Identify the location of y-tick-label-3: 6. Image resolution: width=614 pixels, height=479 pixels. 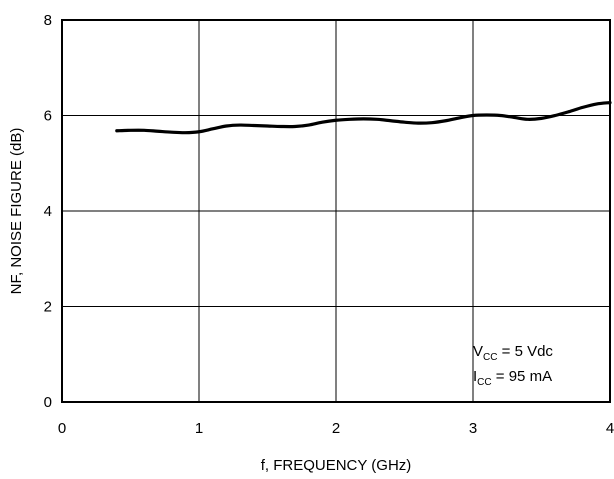
(48, 116).